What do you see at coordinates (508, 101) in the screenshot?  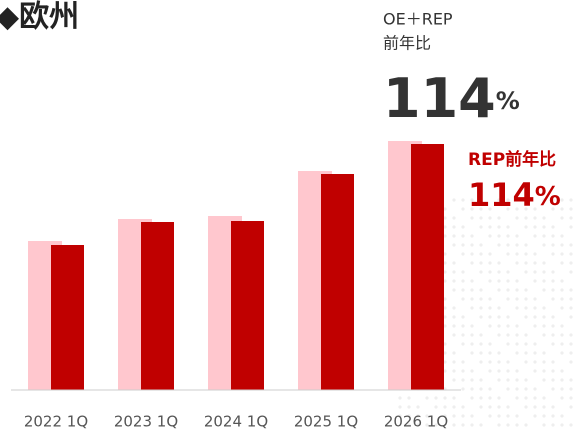 I see `unit: %` at bounding box center [508, 101].